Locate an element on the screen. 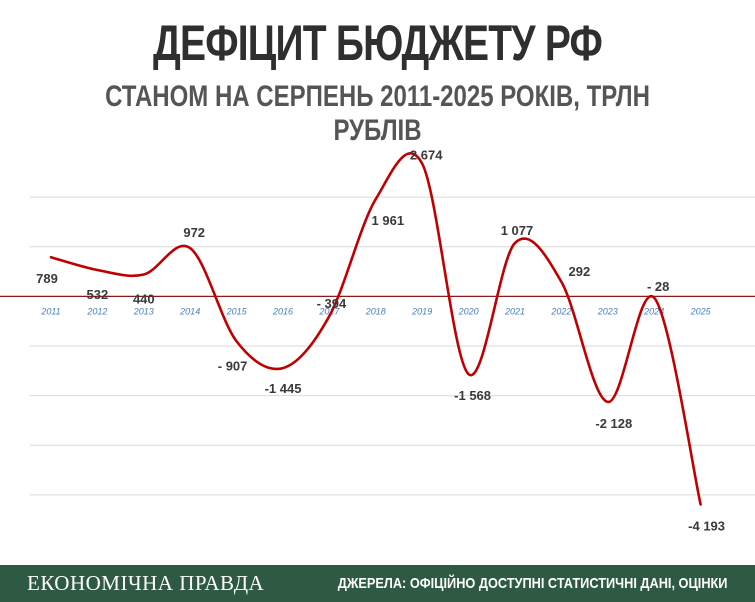 The width and height of the screenshot is (755, 602). x-tick-label: 2011 is located at coordinates (50, 311).